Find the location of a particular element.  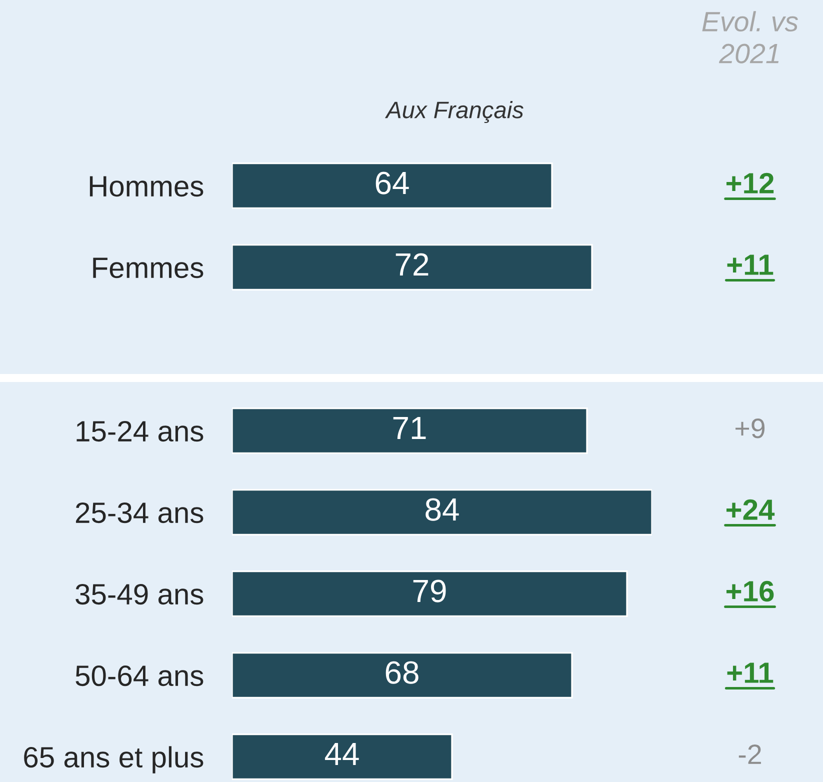

y-tick-label: 65 ans et plus is located at coordinates (114, 760).